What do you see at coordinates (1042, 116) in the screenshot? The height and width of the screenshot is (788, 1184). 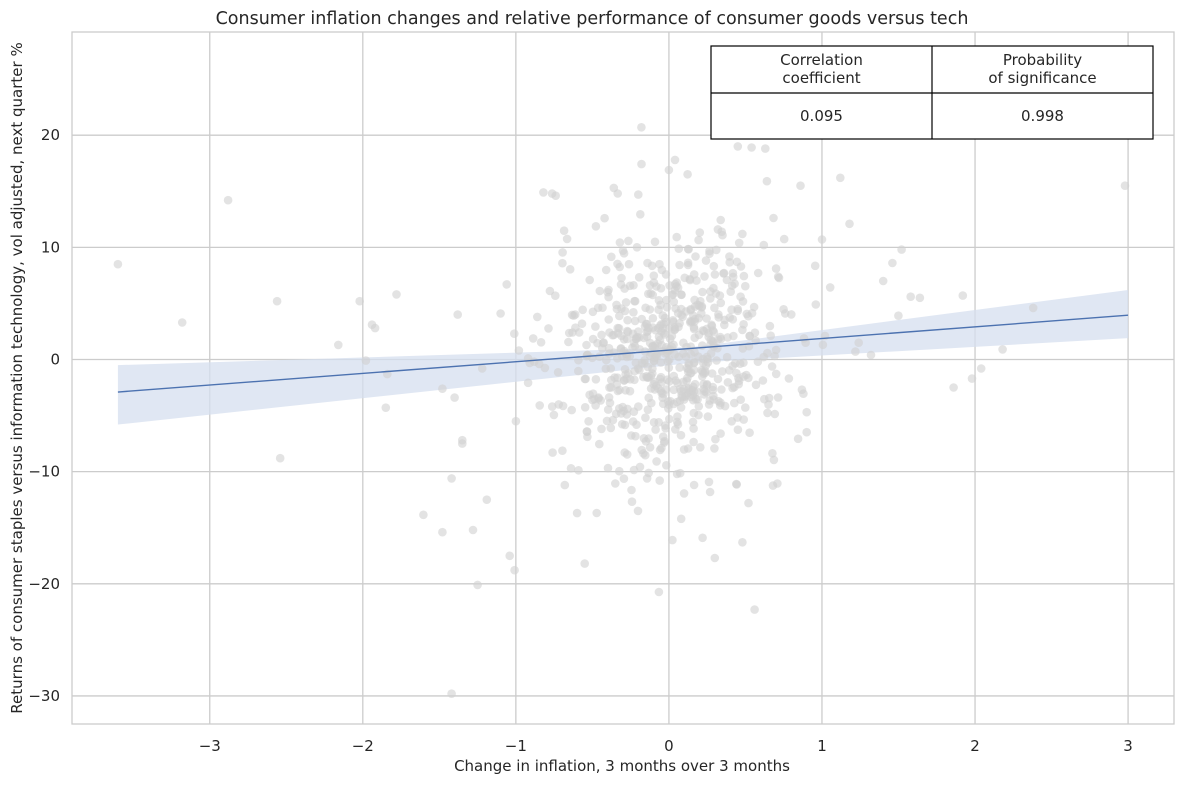 I see `table-value: 0.998` at bounding box center [1042, 116].